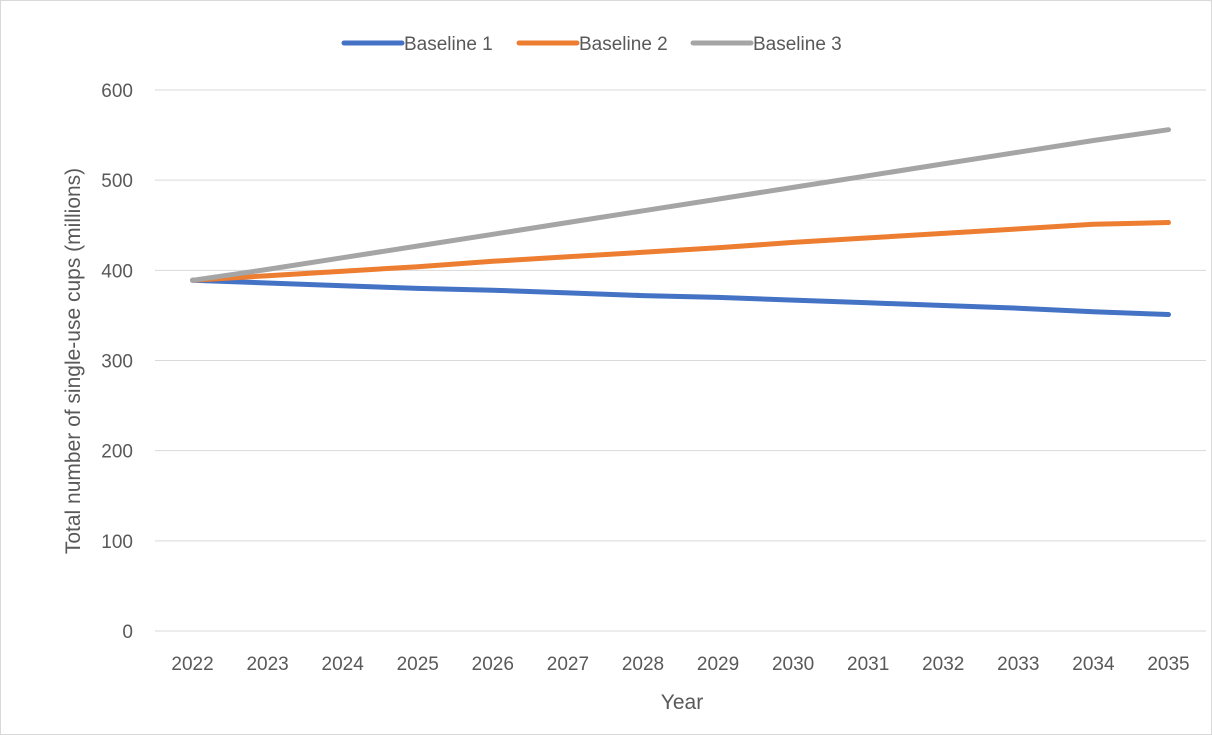 The height and width of the screenshot is (735, 1212). I want to click on x-axis-title: Year, so click(682, 702).